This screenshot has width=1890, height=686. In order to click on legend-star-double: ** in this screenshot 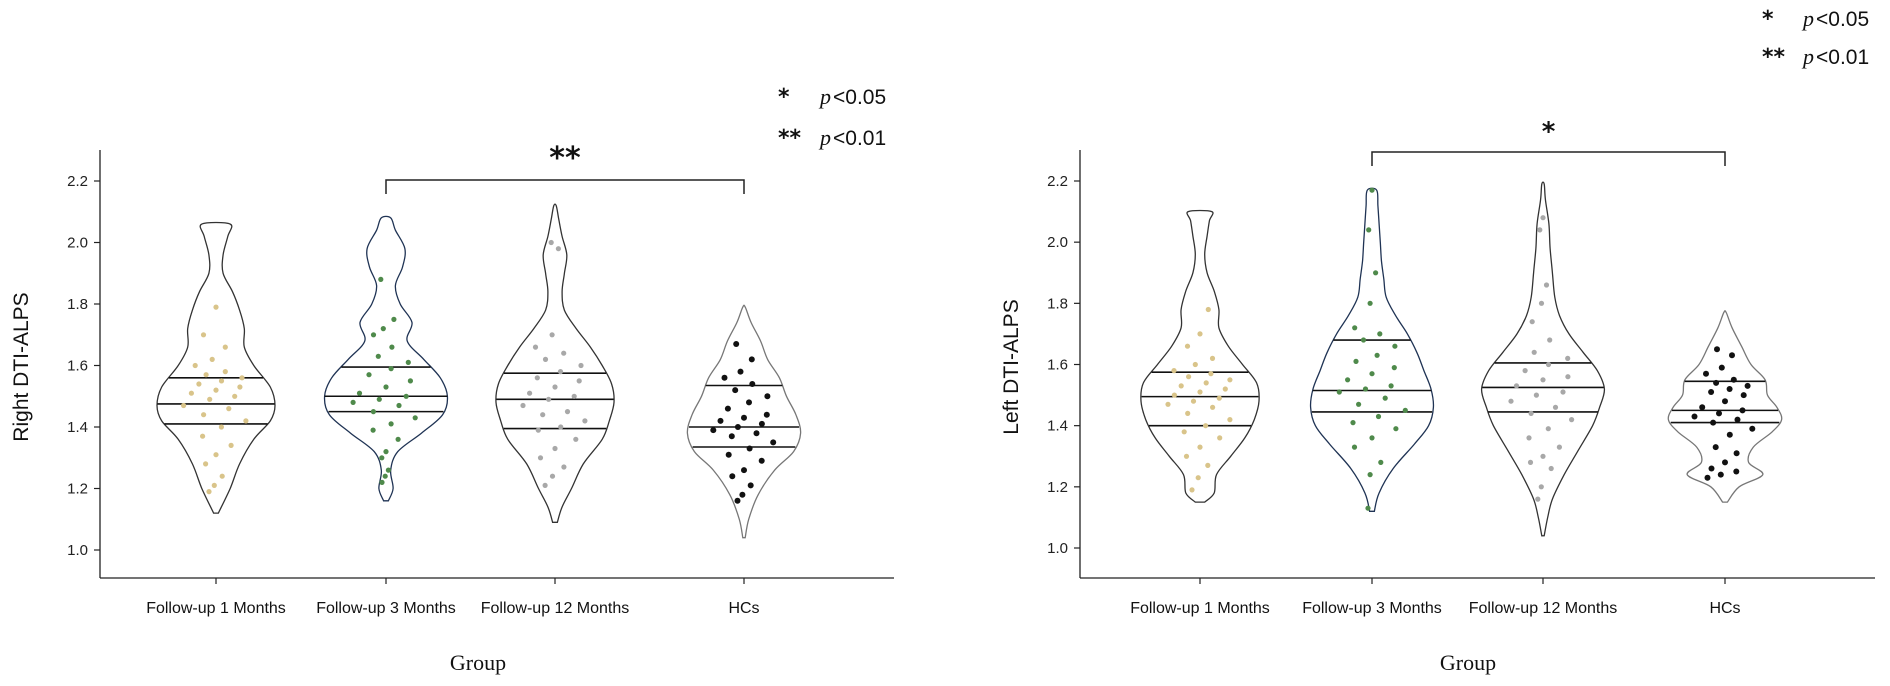, I will do `click(1774, 57)`.